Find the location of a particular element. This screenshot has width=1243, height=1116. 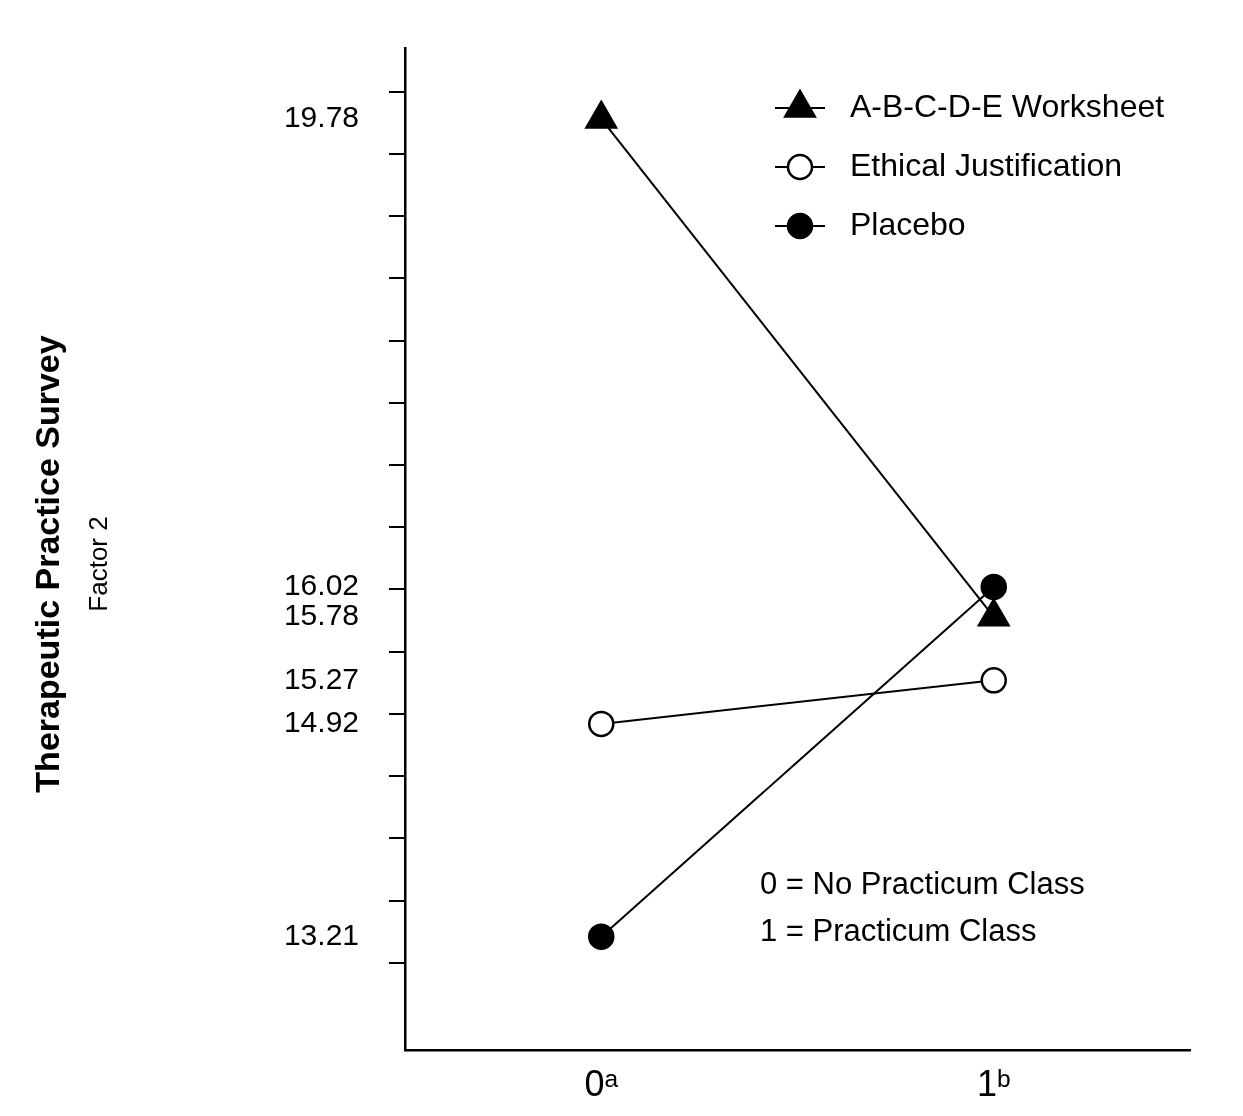

legend-label: Placebo is located at coordinates (908, 223).